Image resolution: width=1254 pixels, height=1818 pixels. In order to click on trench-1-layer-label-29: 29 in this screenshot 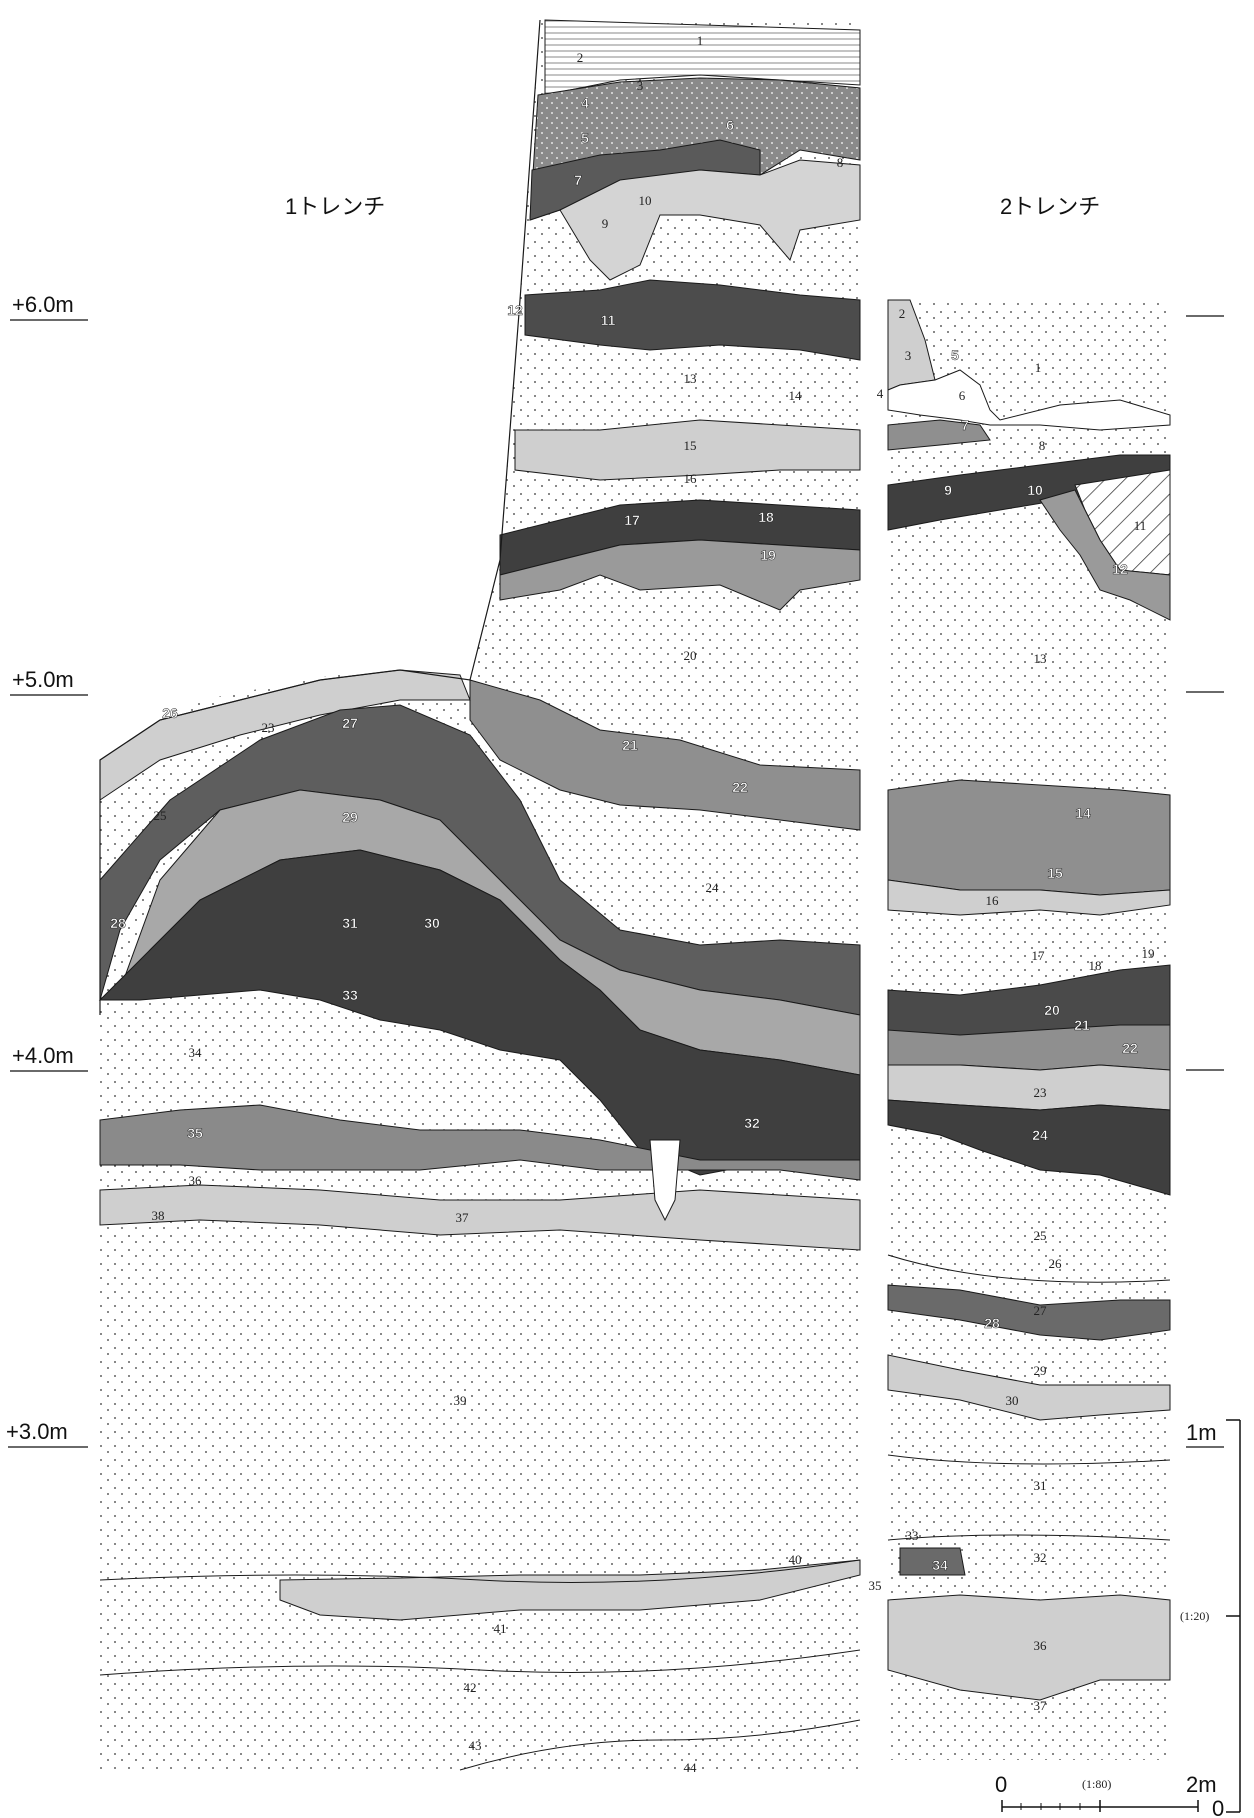, I will do `click(350, 817)`.